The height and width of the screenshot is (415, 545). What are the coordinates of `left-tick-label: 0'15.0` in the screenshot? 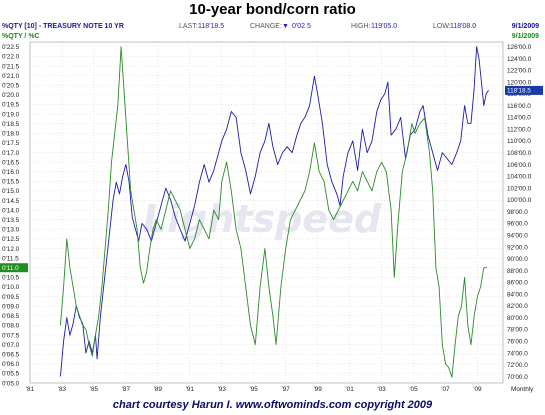 It's located at (11, 191).